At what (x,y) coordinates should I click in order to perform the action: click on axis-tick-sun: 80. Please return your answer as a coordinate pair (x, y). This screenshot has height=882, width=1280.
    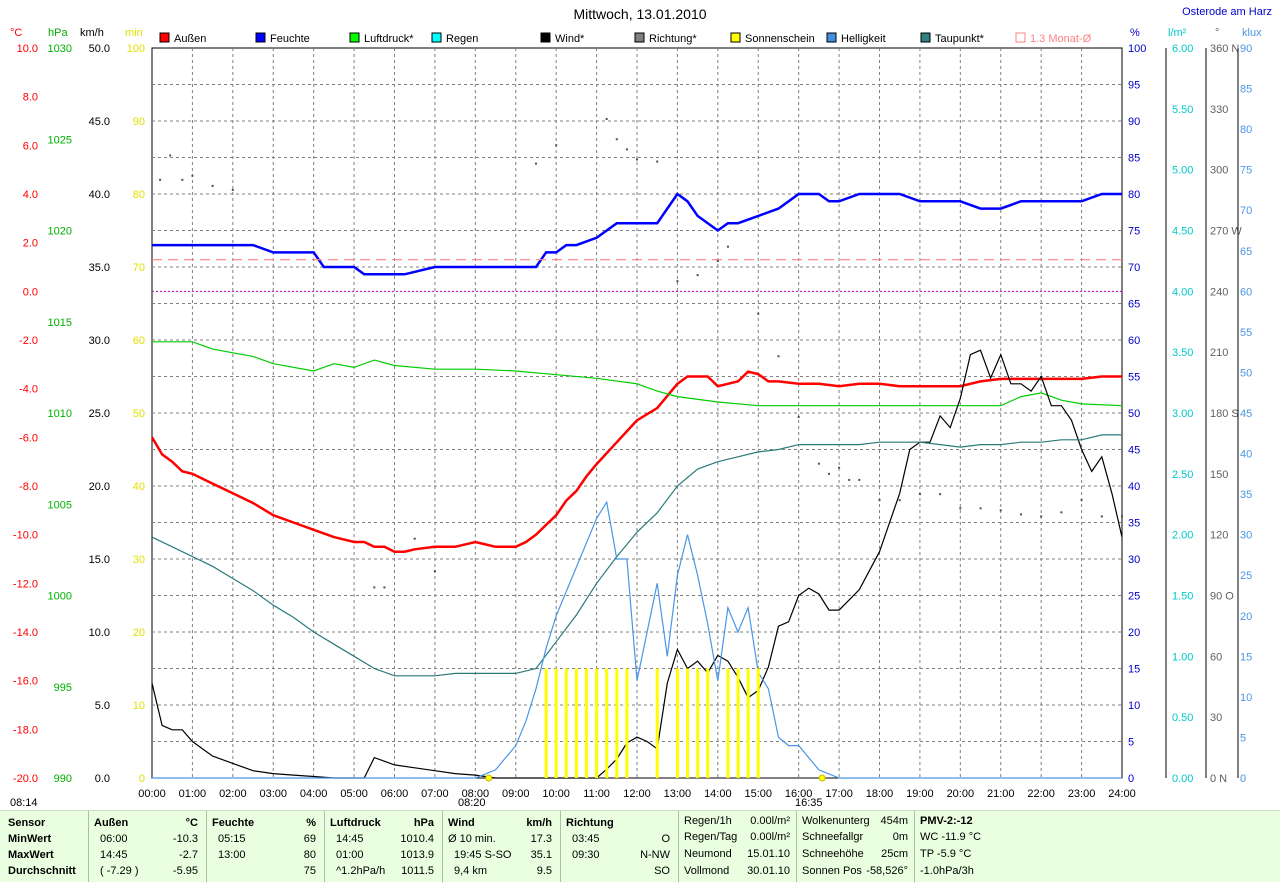
    Looking at the image, I should click on (139, 195).